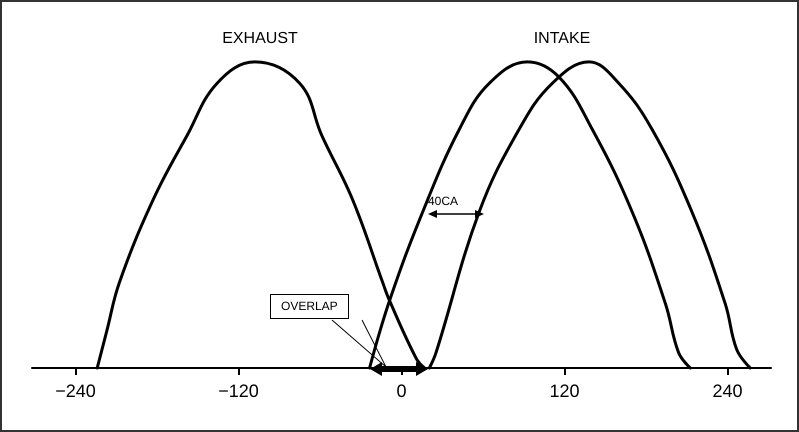 The height and width of the screenshot is (432, 799). Describe the element at coordinates (238, 391) in the screenshot. I see `x-tick-label: −120` at that location.